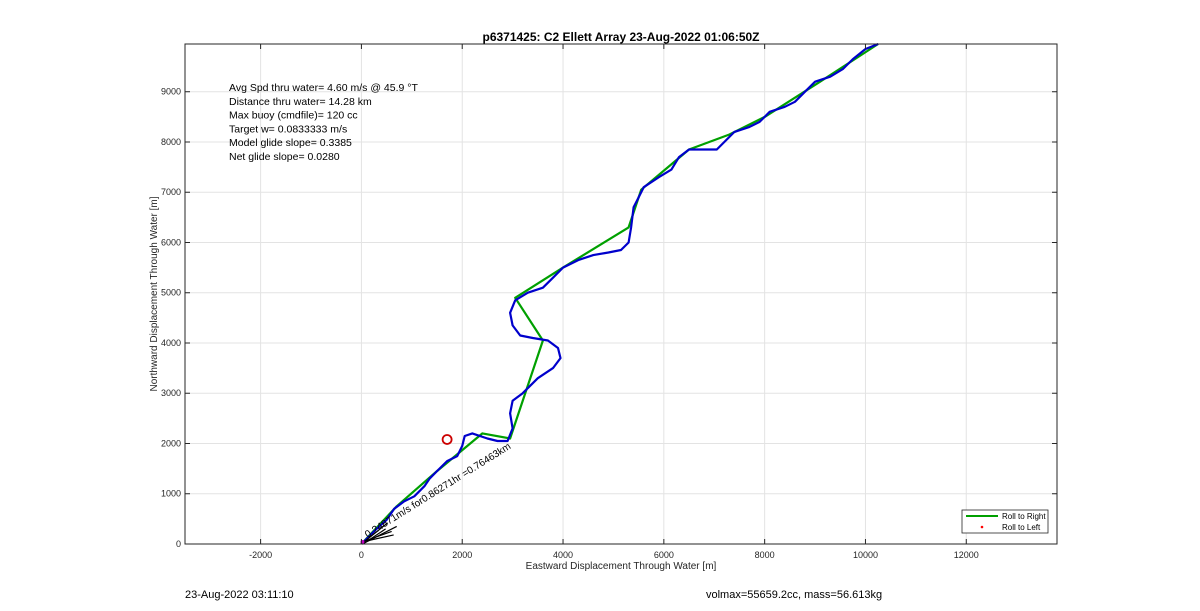 Image resolution: width=1200 pixels, height=611 pixels. Describe the element at coordinates (171, 92) in the screenshot. I see `y-tick-label: 9000` at that location.